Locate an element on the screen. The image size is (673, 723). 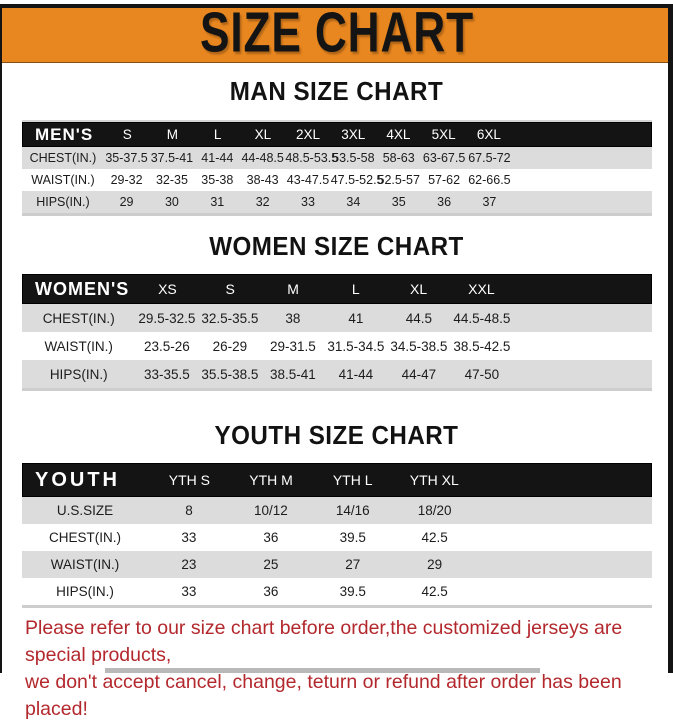
size-value-cell: 34.5-38.5 is located at coordinates (419, 346).